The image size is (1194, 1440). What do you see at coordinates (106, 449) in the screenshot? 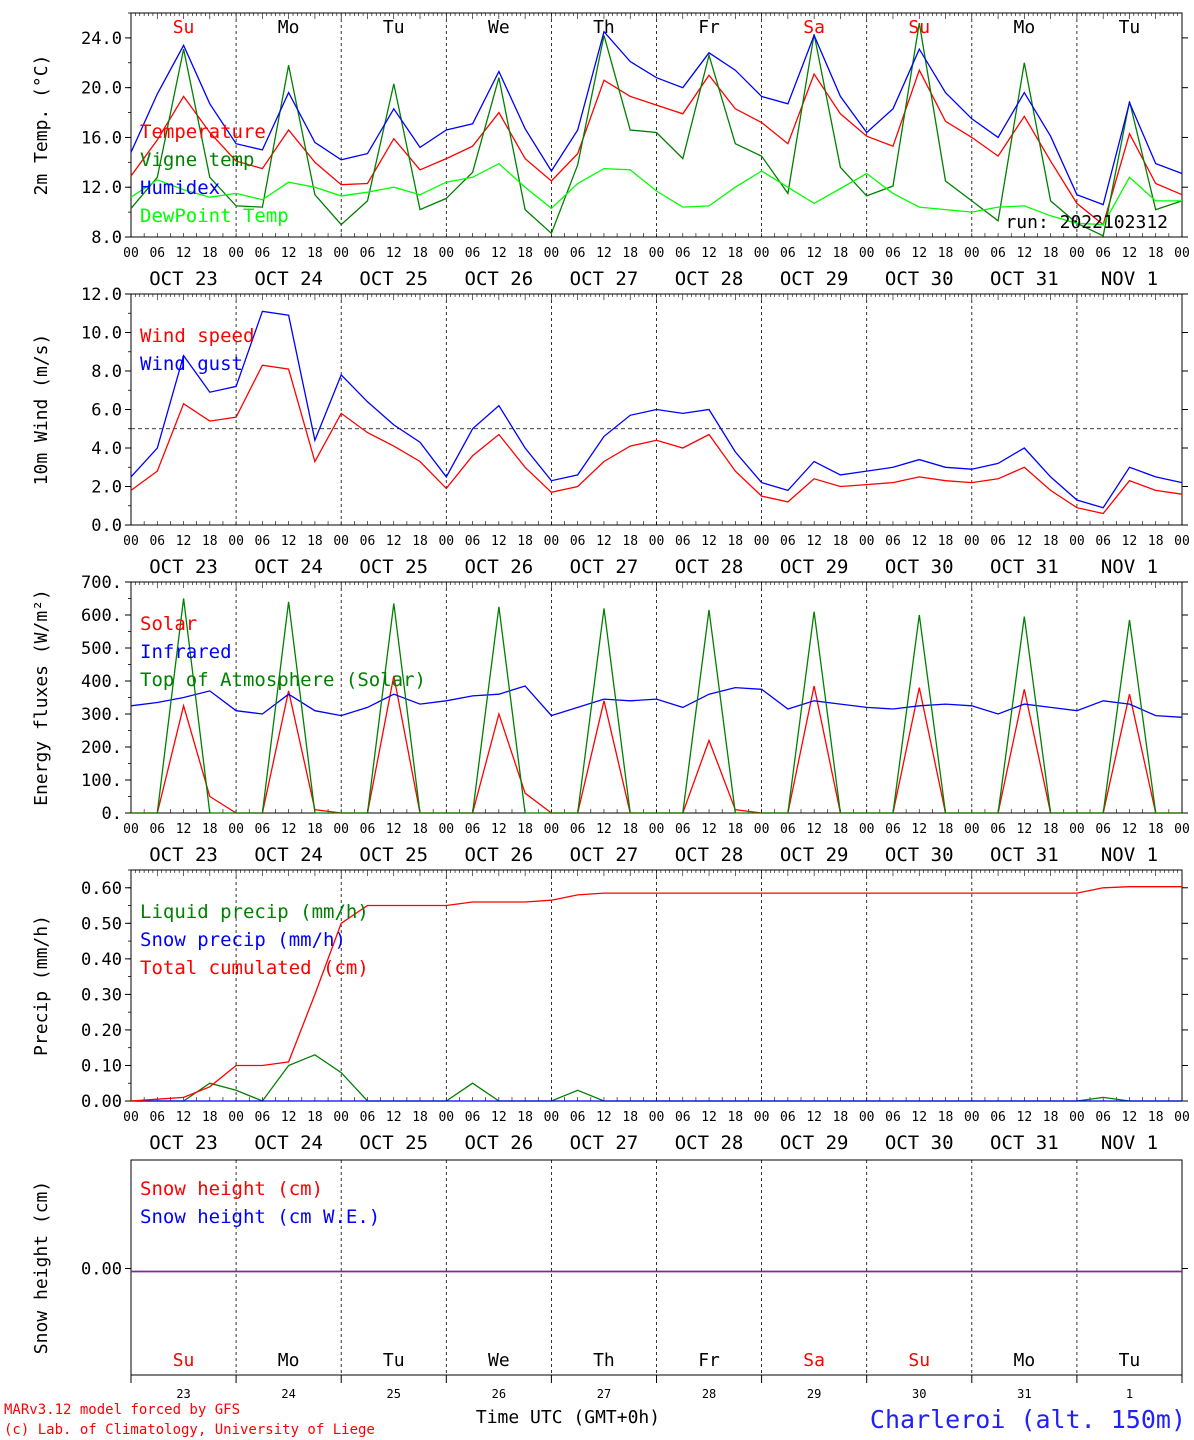
I see `y-tick-label: 4.0` at bounding box center [106, 449].